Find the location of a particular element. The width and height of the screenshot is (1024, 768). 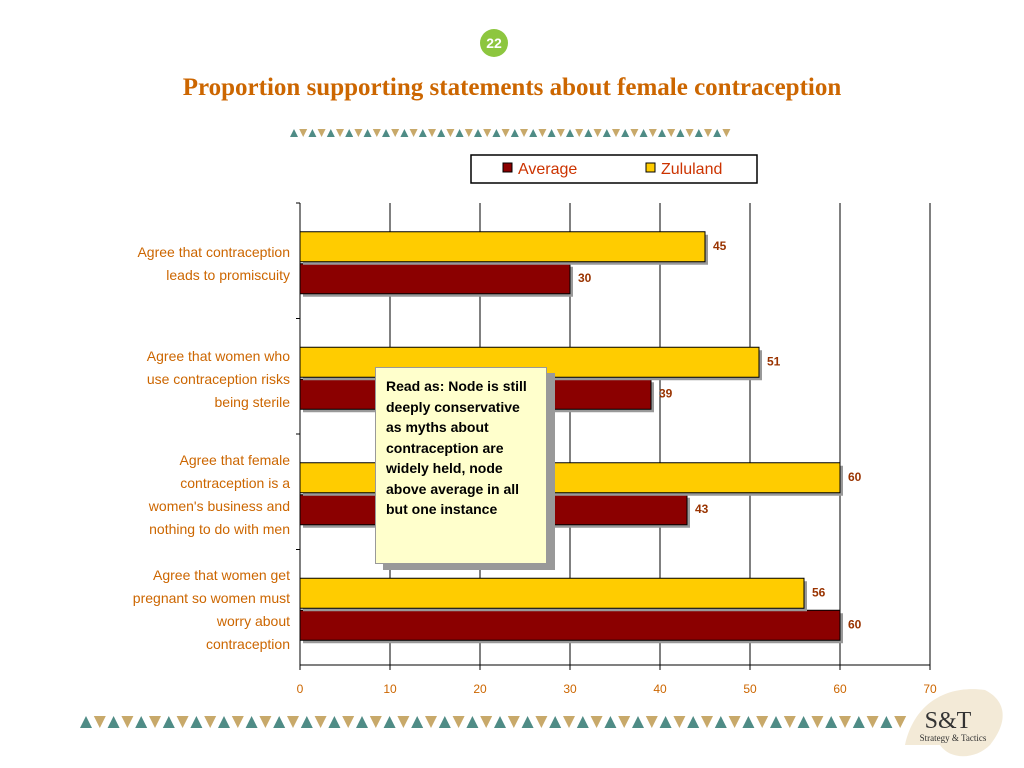

logo-map is located at coordinates (954, 723).